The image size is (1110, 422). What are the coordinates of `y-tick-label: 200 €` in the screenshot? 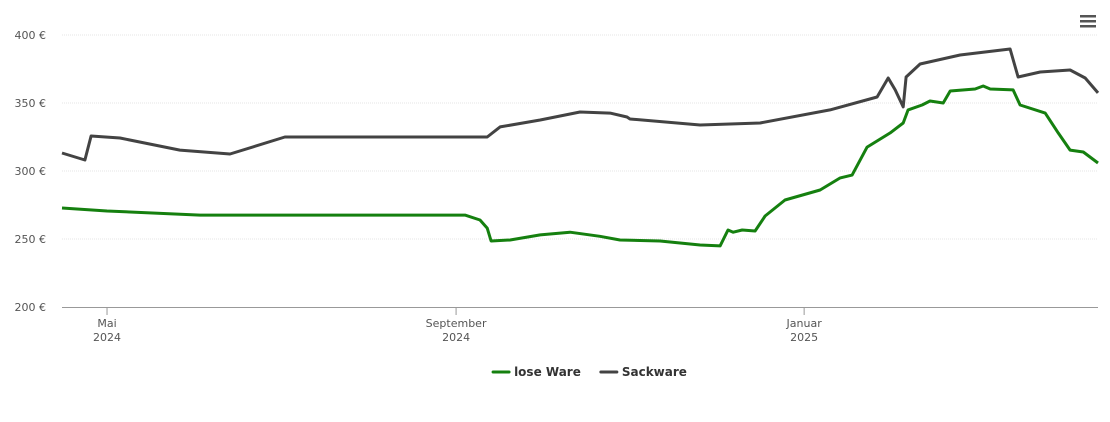 It's located at (31, 307).